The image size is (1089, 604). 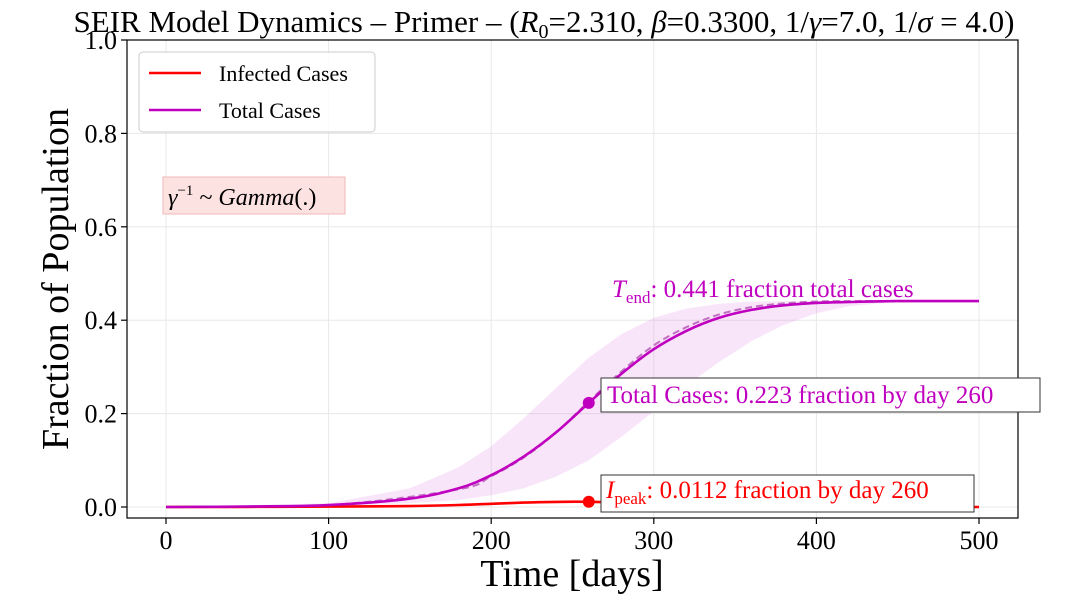 What do you see at coordinates (491, 540) in the screenshot?
I see `x-tick-label: 200` at bounding box center [491, 540].